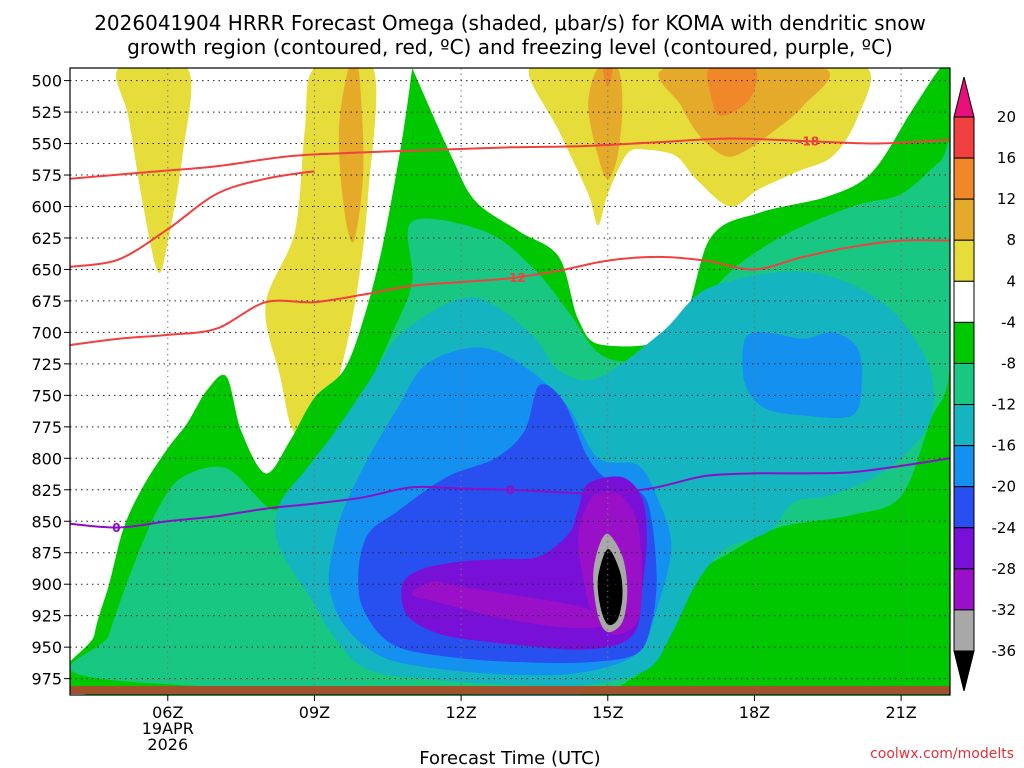  Describe the element at coordinates (1006, 199) in the screenshot. I see `colorbar-label-12: 12` at that location.